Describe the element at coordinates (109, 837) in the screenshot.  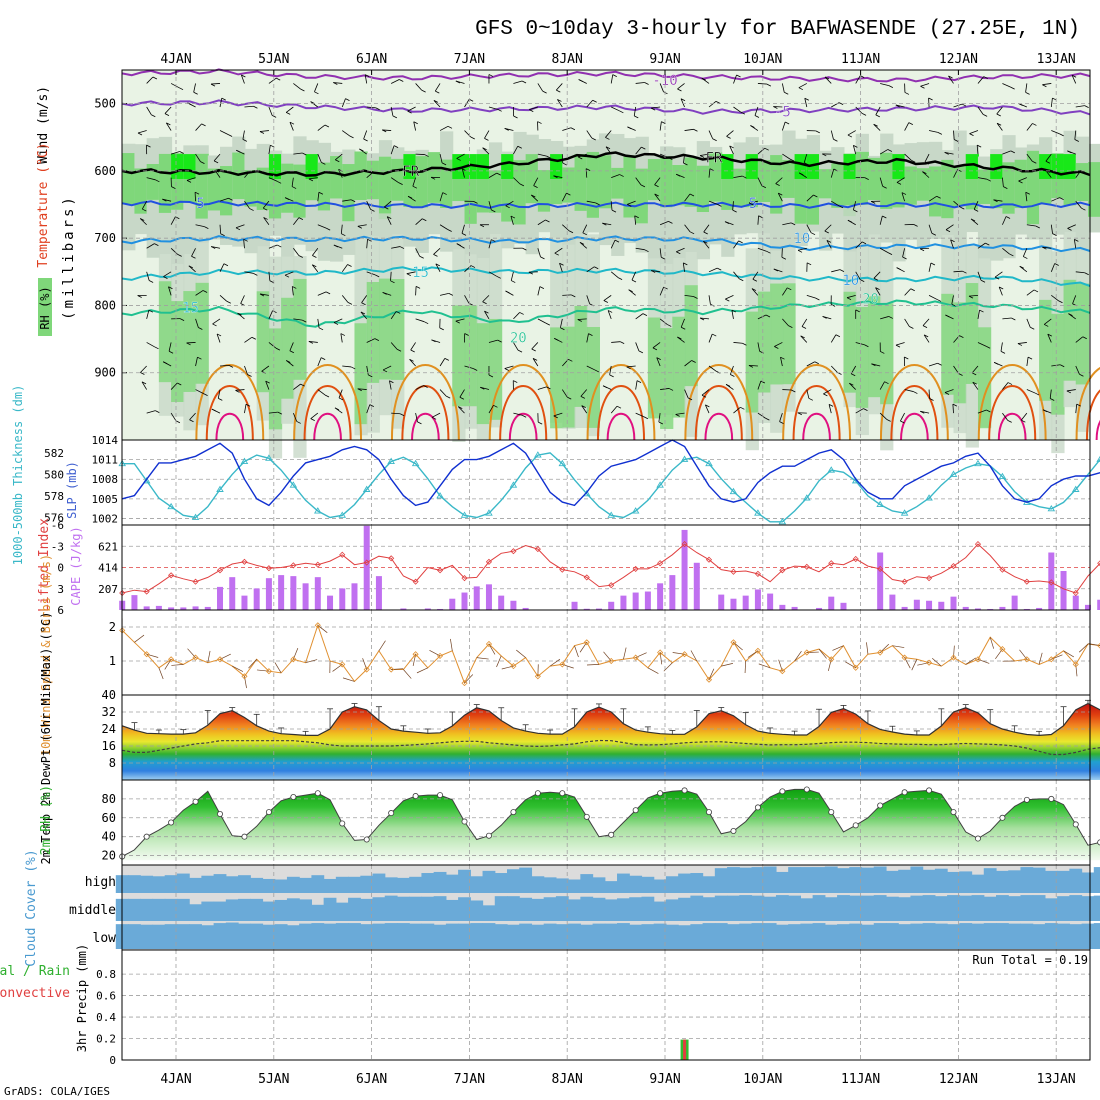
I see `rh2m-tick-label: 40` at that location.